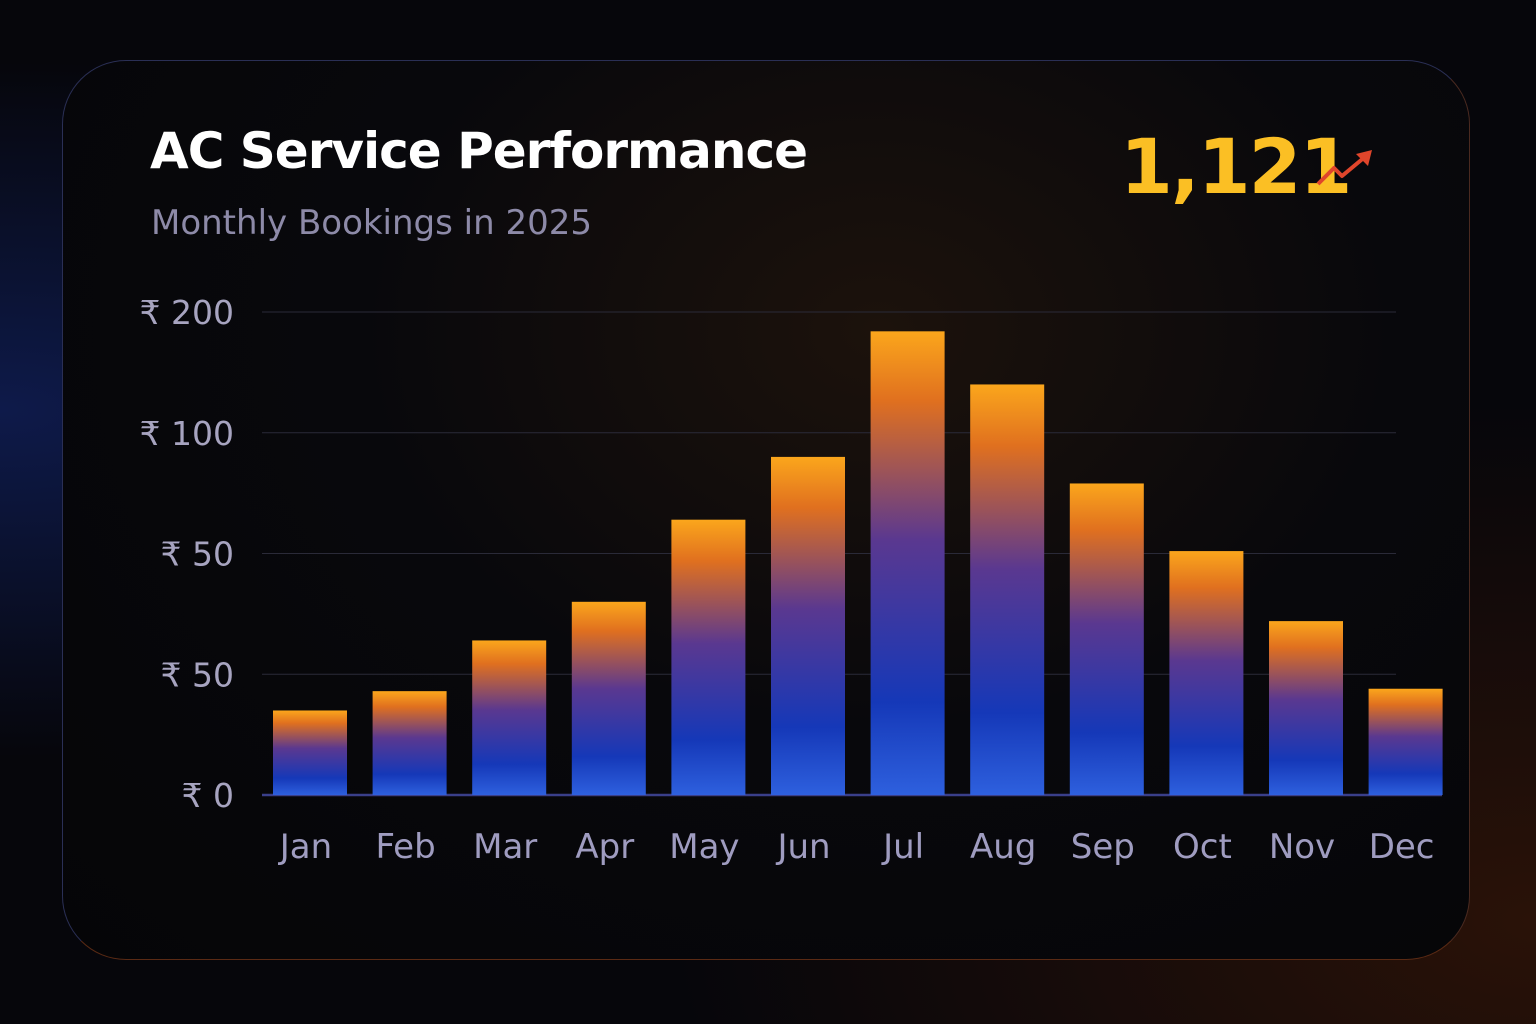 This screenshot has width=1536, height=1024. Describe the element at coordinates (187, 312) in the screenshot. I see `y-tick-label: ₹ 200` at that location.